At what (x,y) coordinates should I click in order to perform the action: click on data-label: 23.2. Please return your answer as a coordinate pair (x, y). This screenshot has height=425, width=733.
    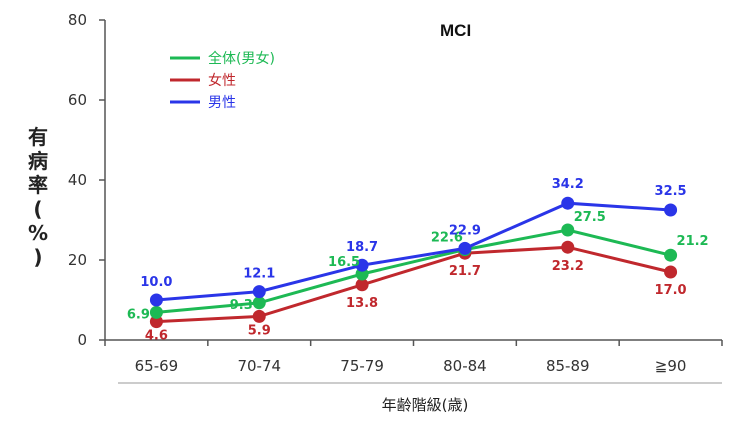
    Looking at the image, I should click on (568, 266).